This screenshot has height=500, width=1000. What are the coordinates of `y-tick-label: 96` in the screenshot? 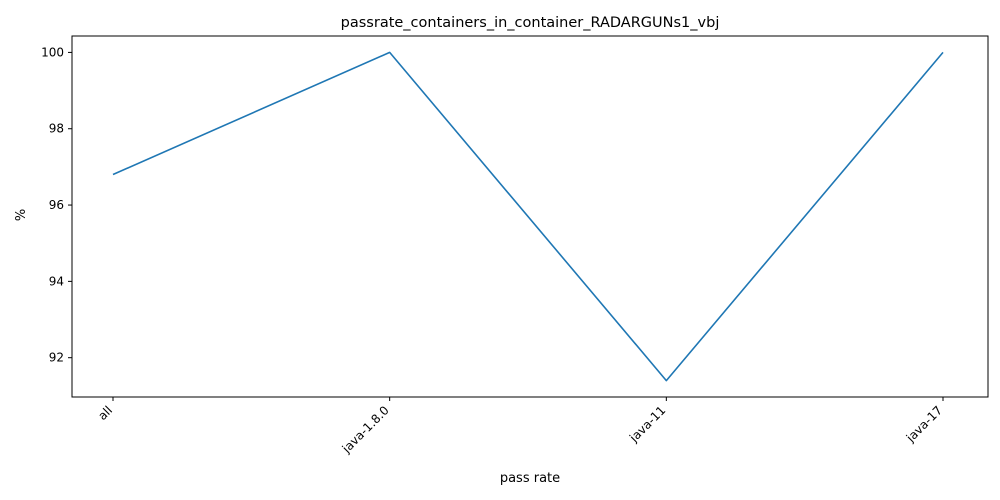 It's located at (56, 205).